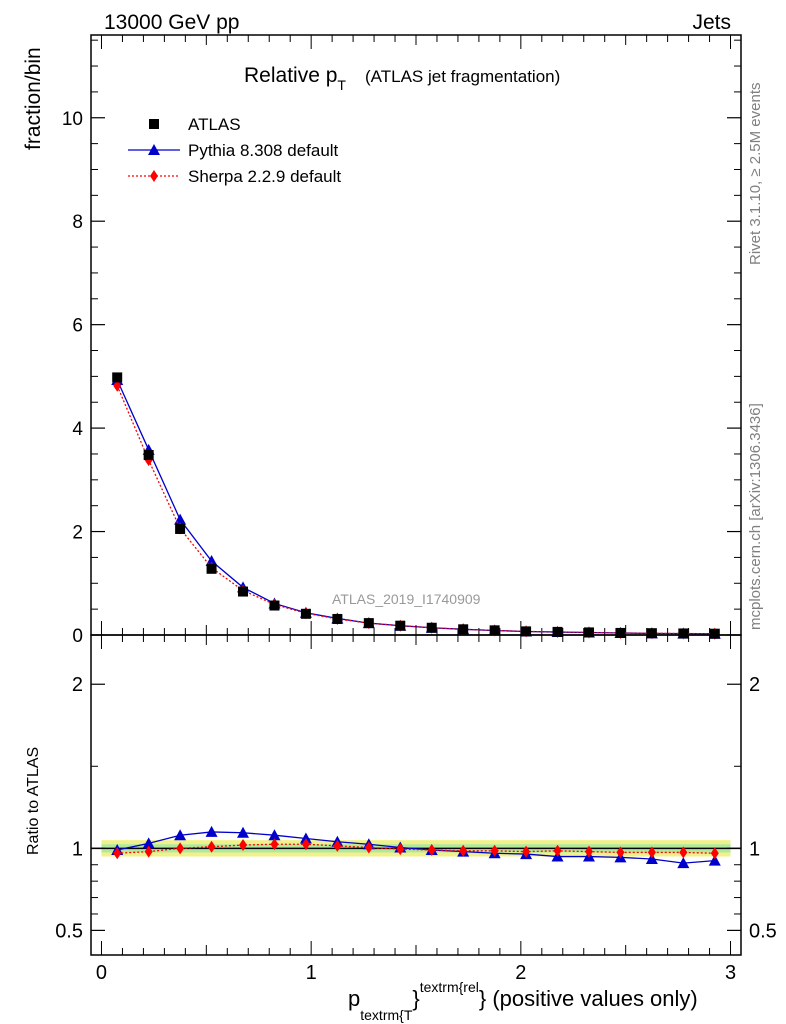 The image size is (786, 1024). I want to click on ratio-y-tick-label: 1, so click(77, 849).